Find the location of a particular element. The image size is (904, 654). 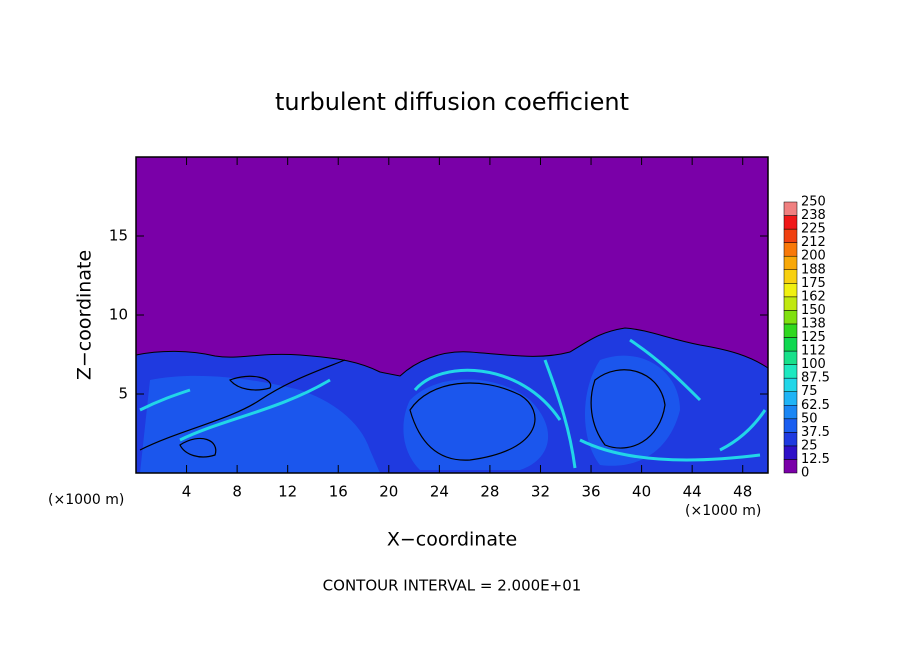

colorbar-label: 238 is located at coordinates (813, 215).